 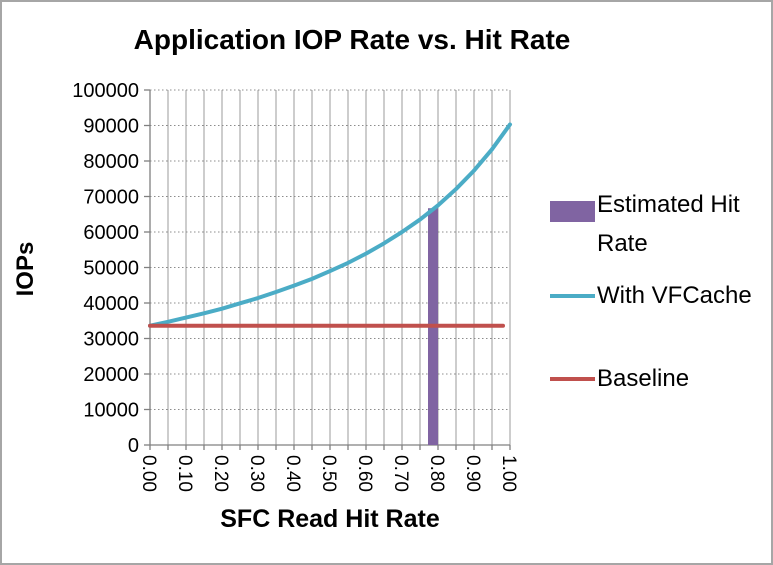 What do you see at coordinates (111, 198) in the screenshot?
I see `y-tick-label: 70000` at bounding box center [111, 198].